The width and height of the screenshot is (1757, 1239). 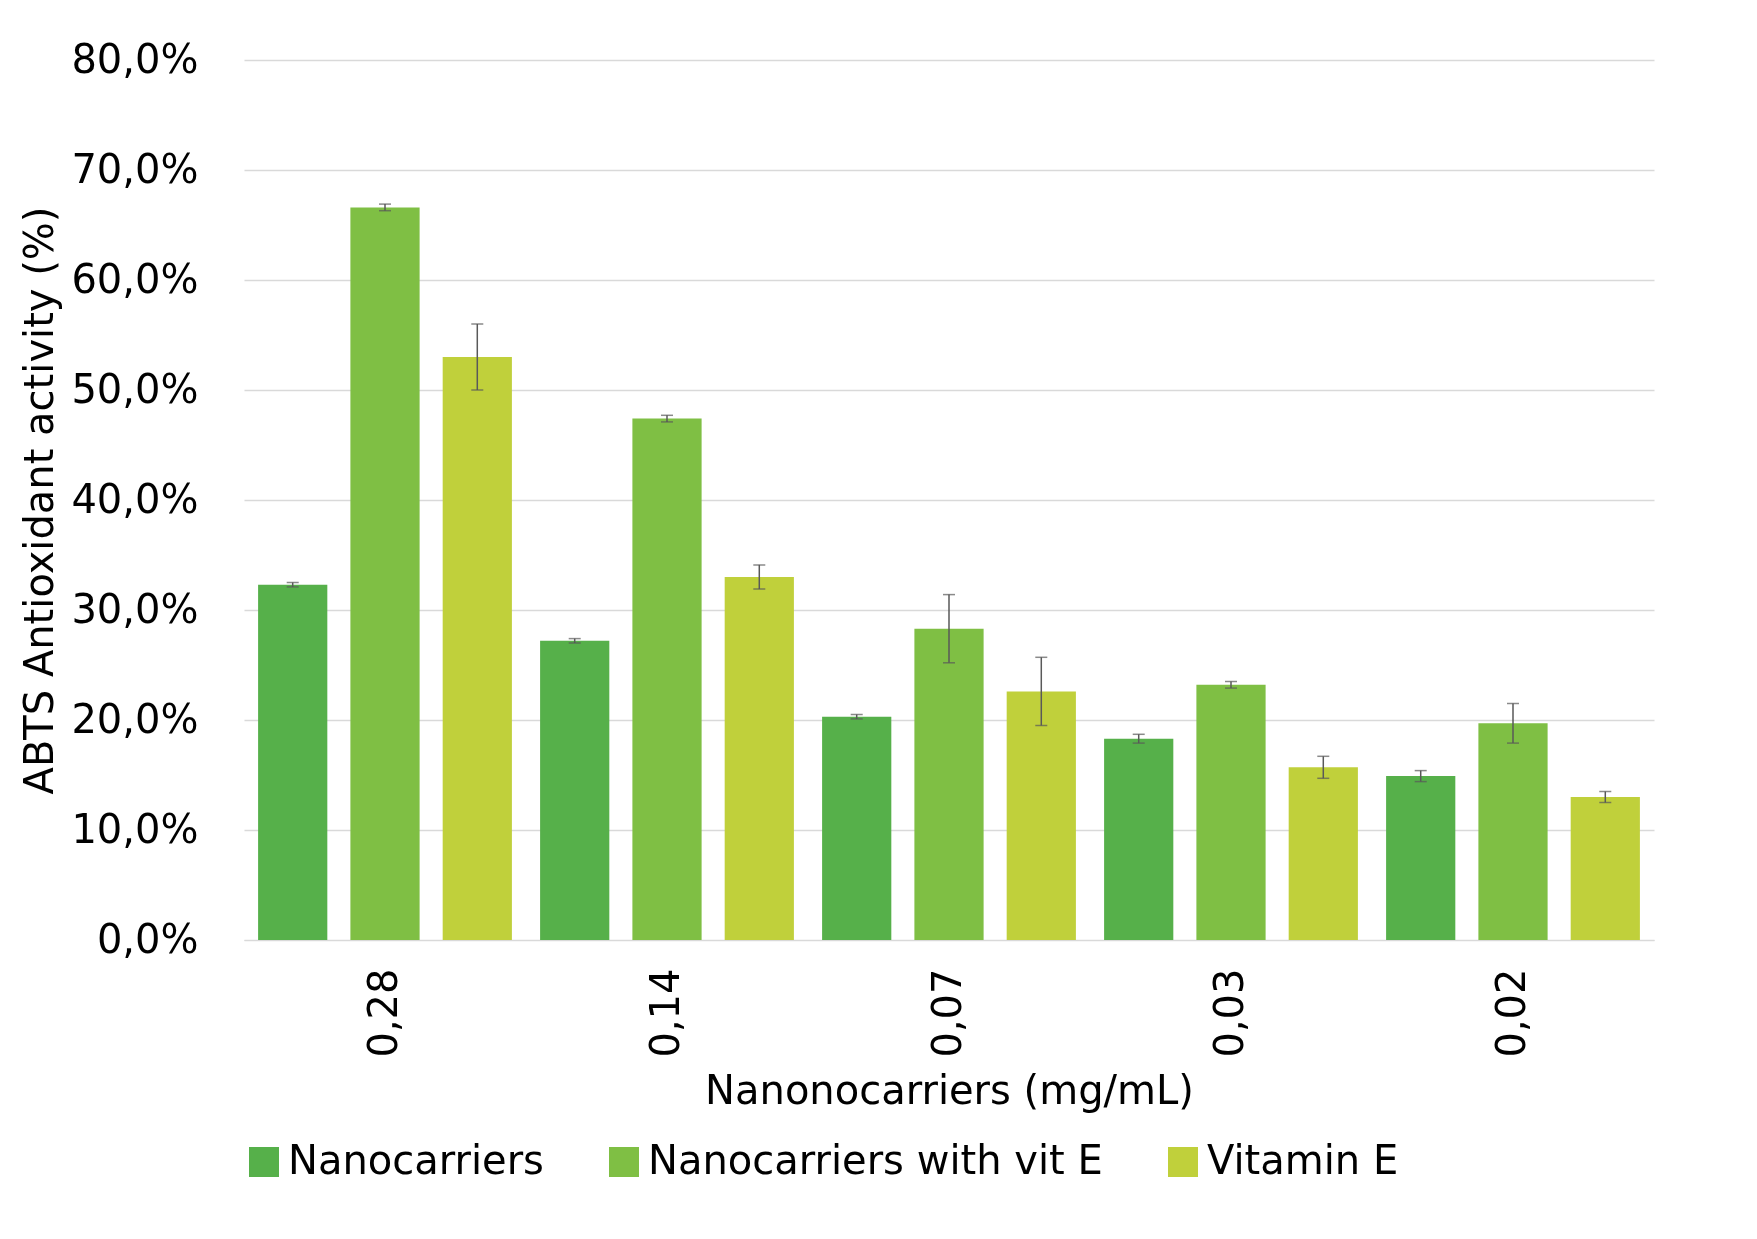 What do you see at coordinates (135, 388) in the screenshot?
I see `y-tick-label: 50,0%` at bounding box center [135, 388].